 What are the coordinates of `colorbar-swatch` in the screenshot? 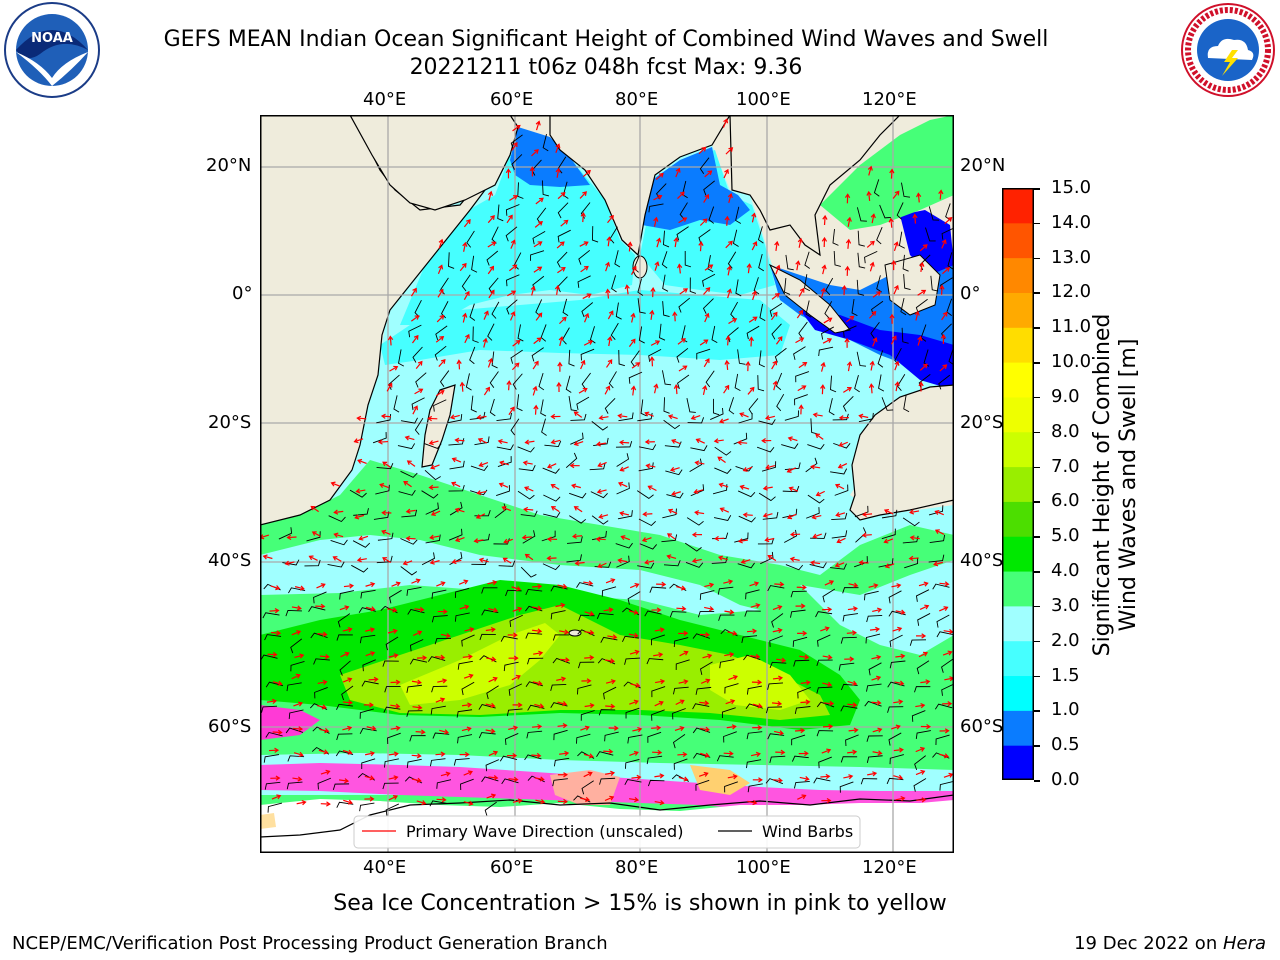 It's located at (1018, 414).